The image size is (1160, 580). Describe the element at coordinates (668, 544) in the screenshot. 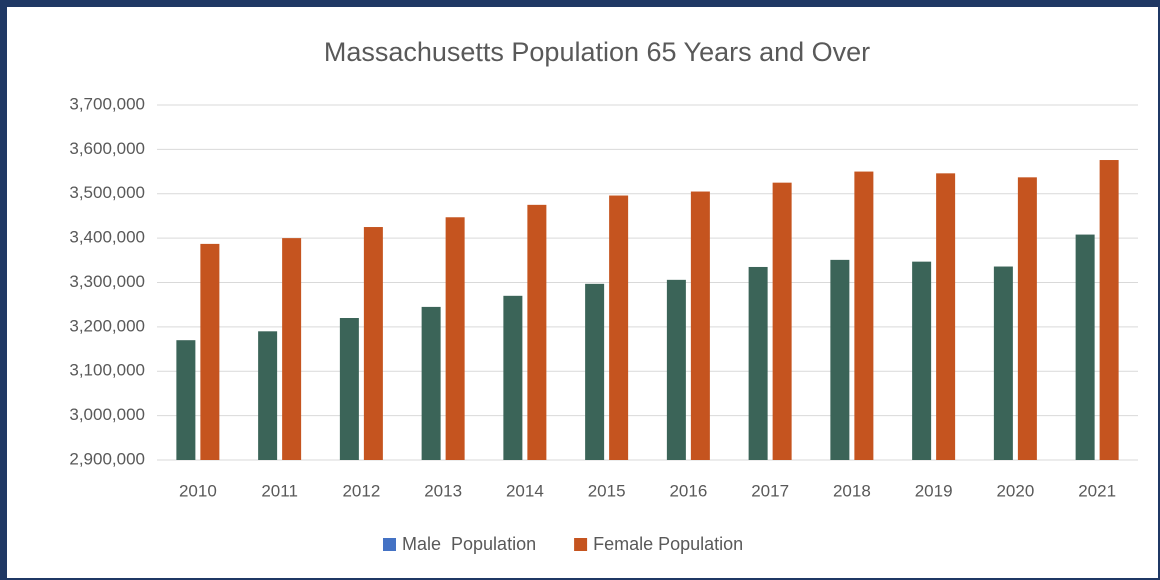

I see `legend-label: Female Population` at that location.